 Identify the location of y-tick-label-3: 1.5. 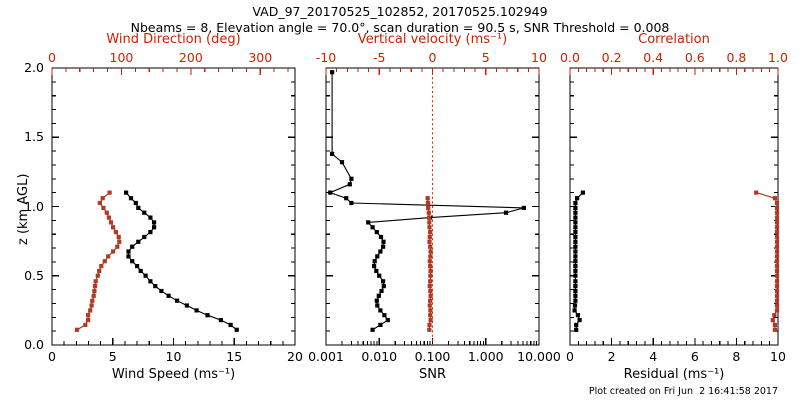
(34, 137).